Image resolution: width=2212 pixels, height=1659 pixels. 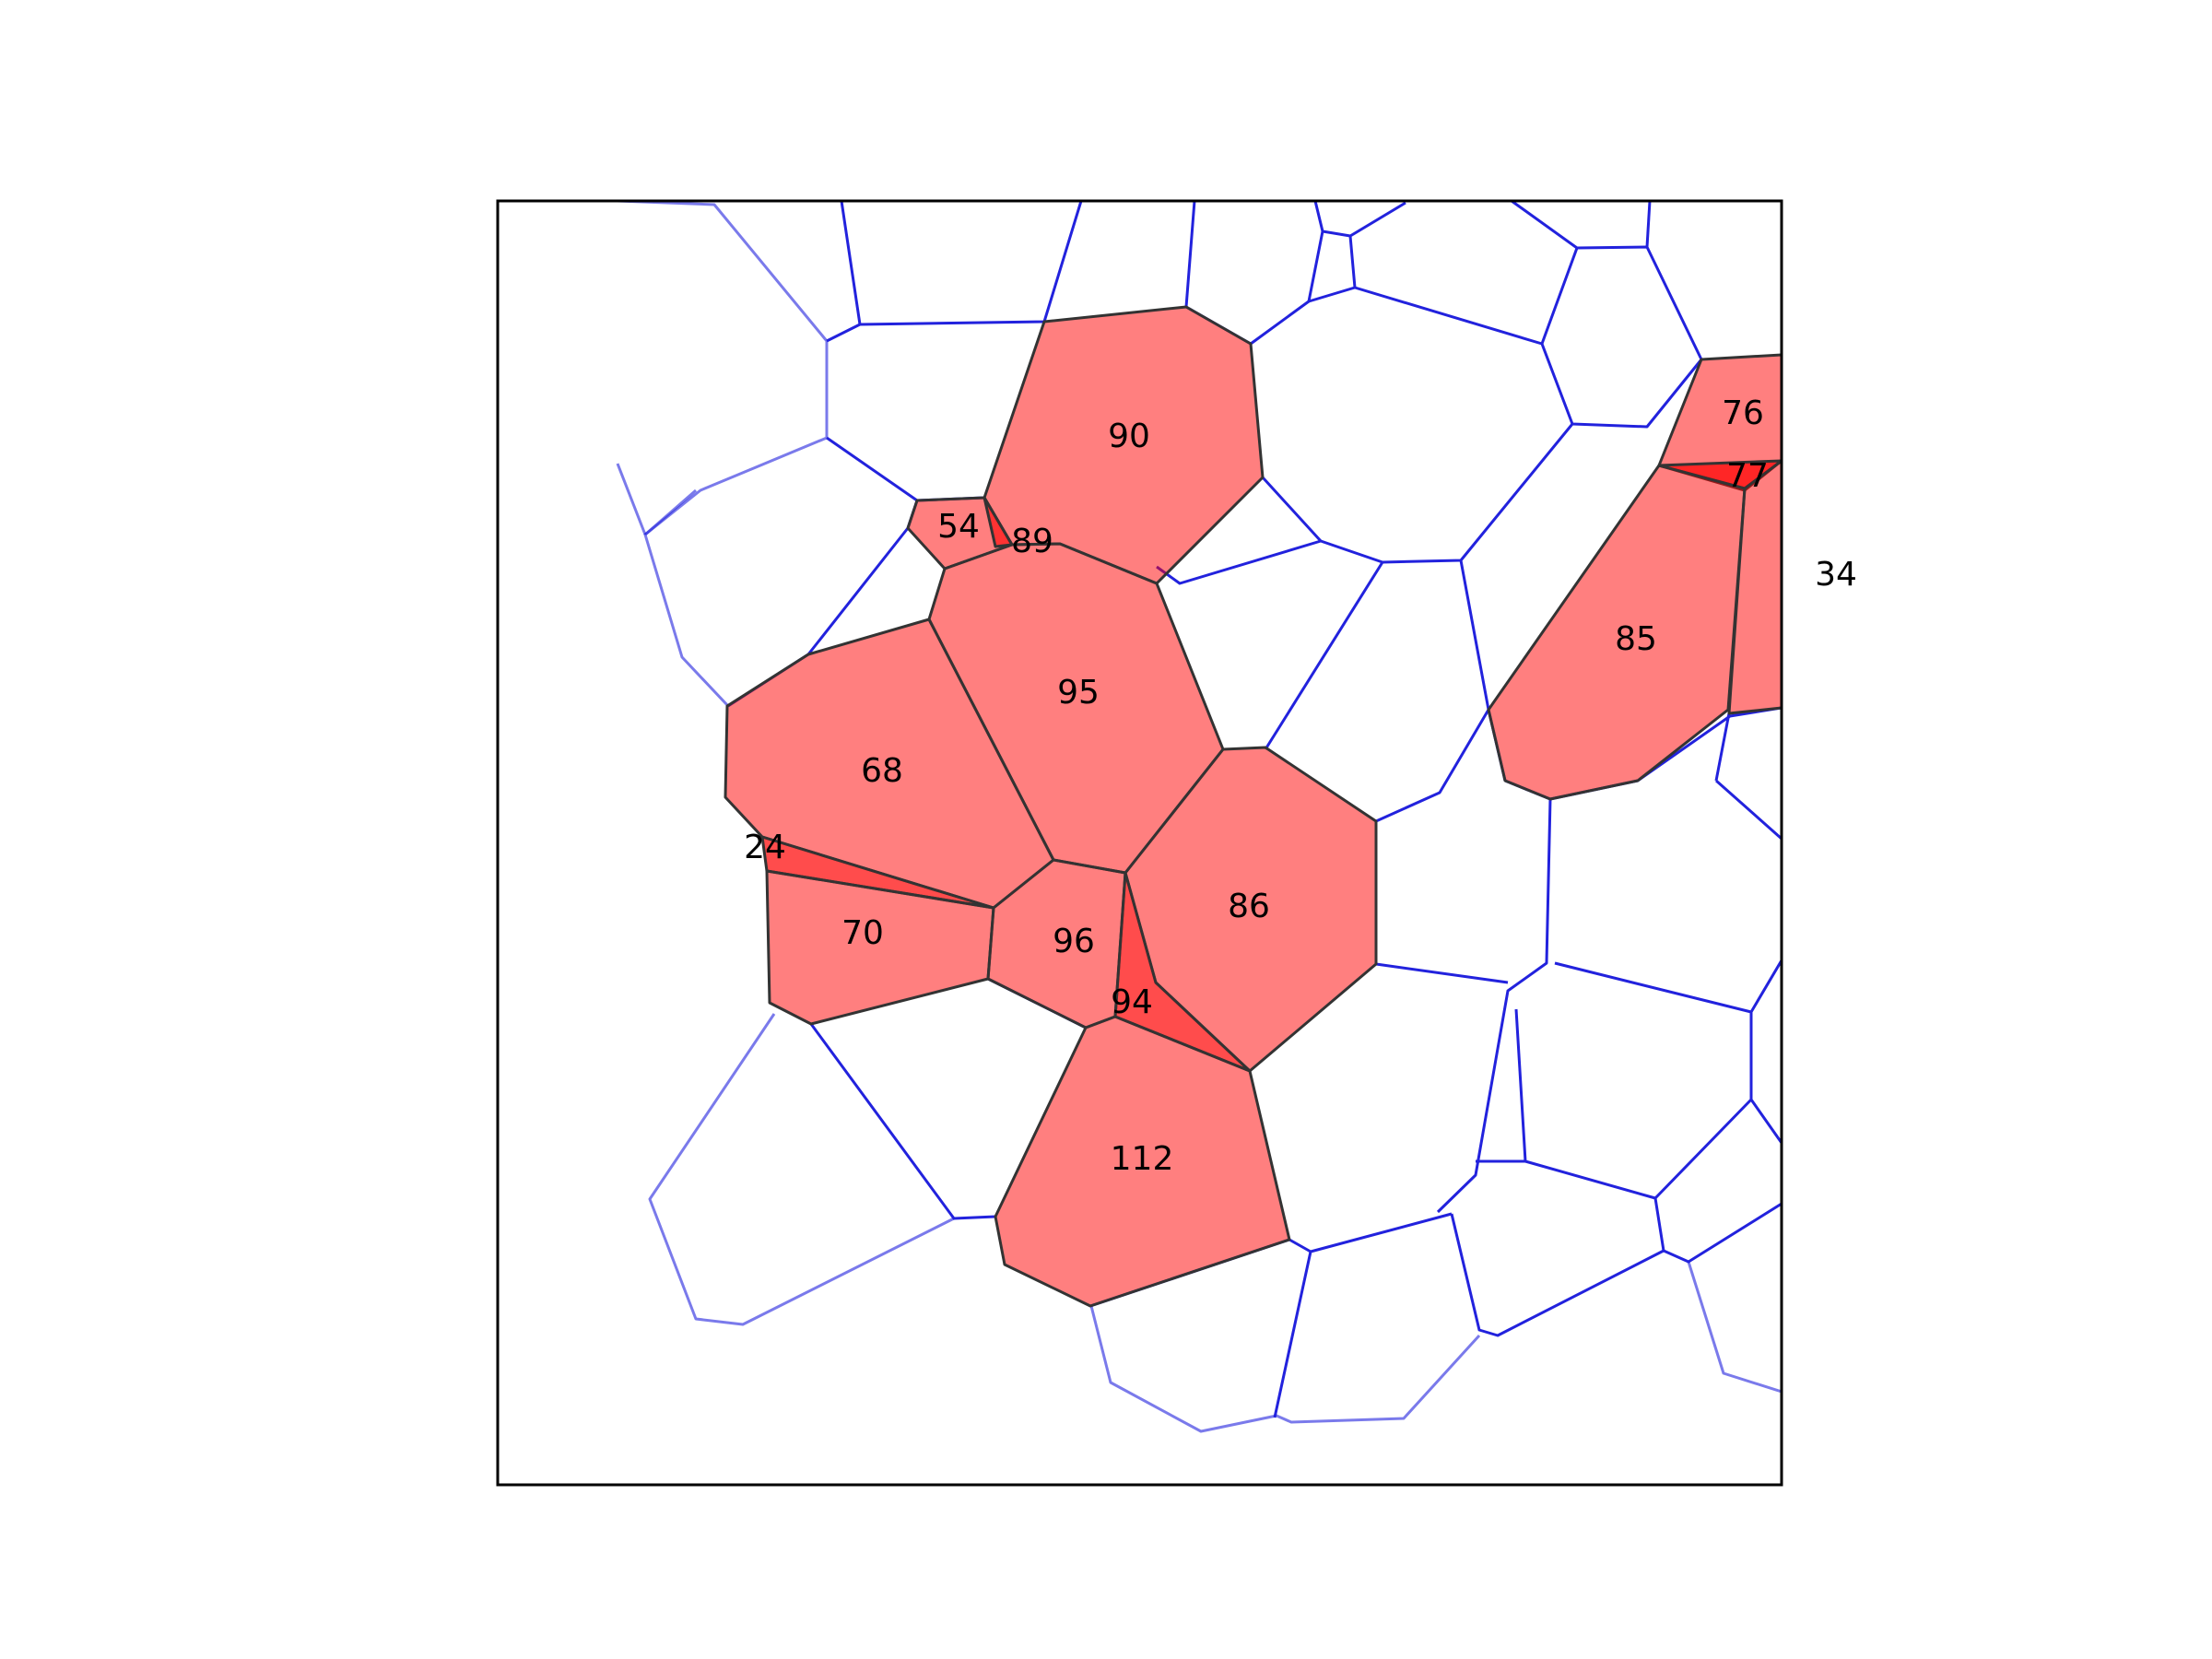 What do you see at coordinates (1743, 413) in the screenshot?
I see `region-label-76: 76` at bounding box center [1743, 413].